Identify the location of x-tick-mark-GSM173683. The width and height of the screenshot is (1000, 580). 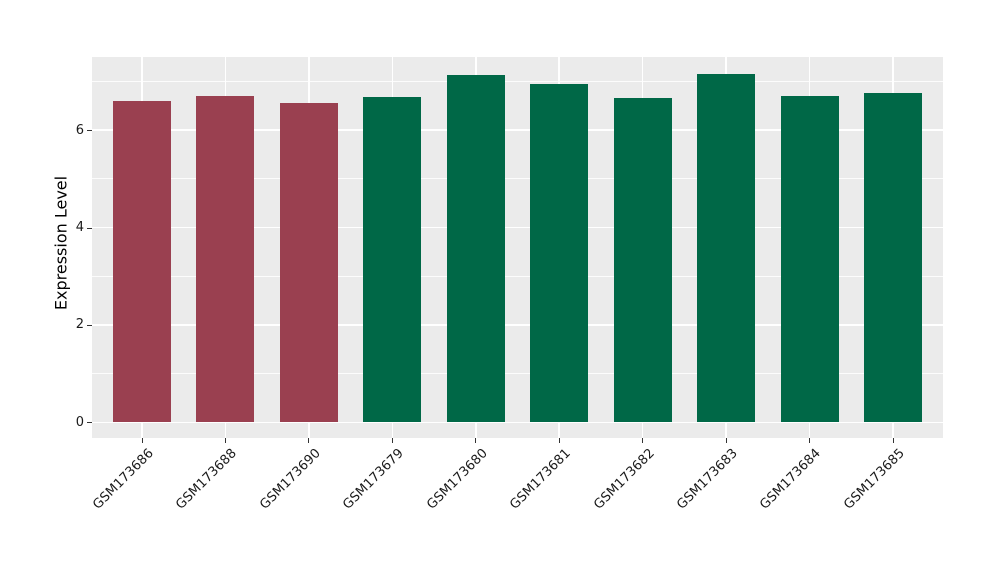
(726, 440).